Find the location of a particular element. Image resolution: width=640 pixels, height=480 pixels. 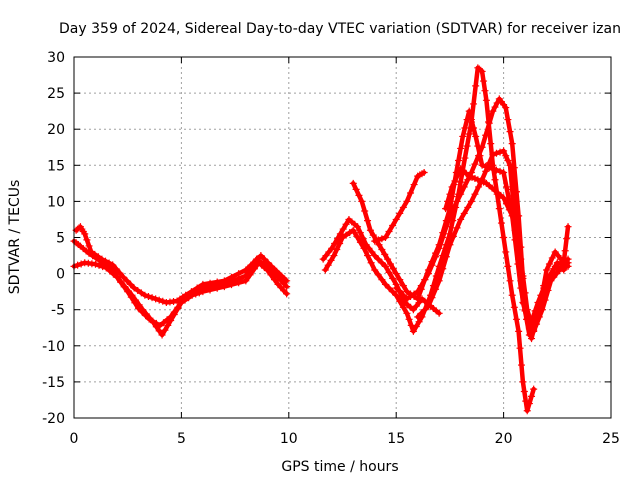

y-tick-label: -10 is located at coordinates (53, 347).